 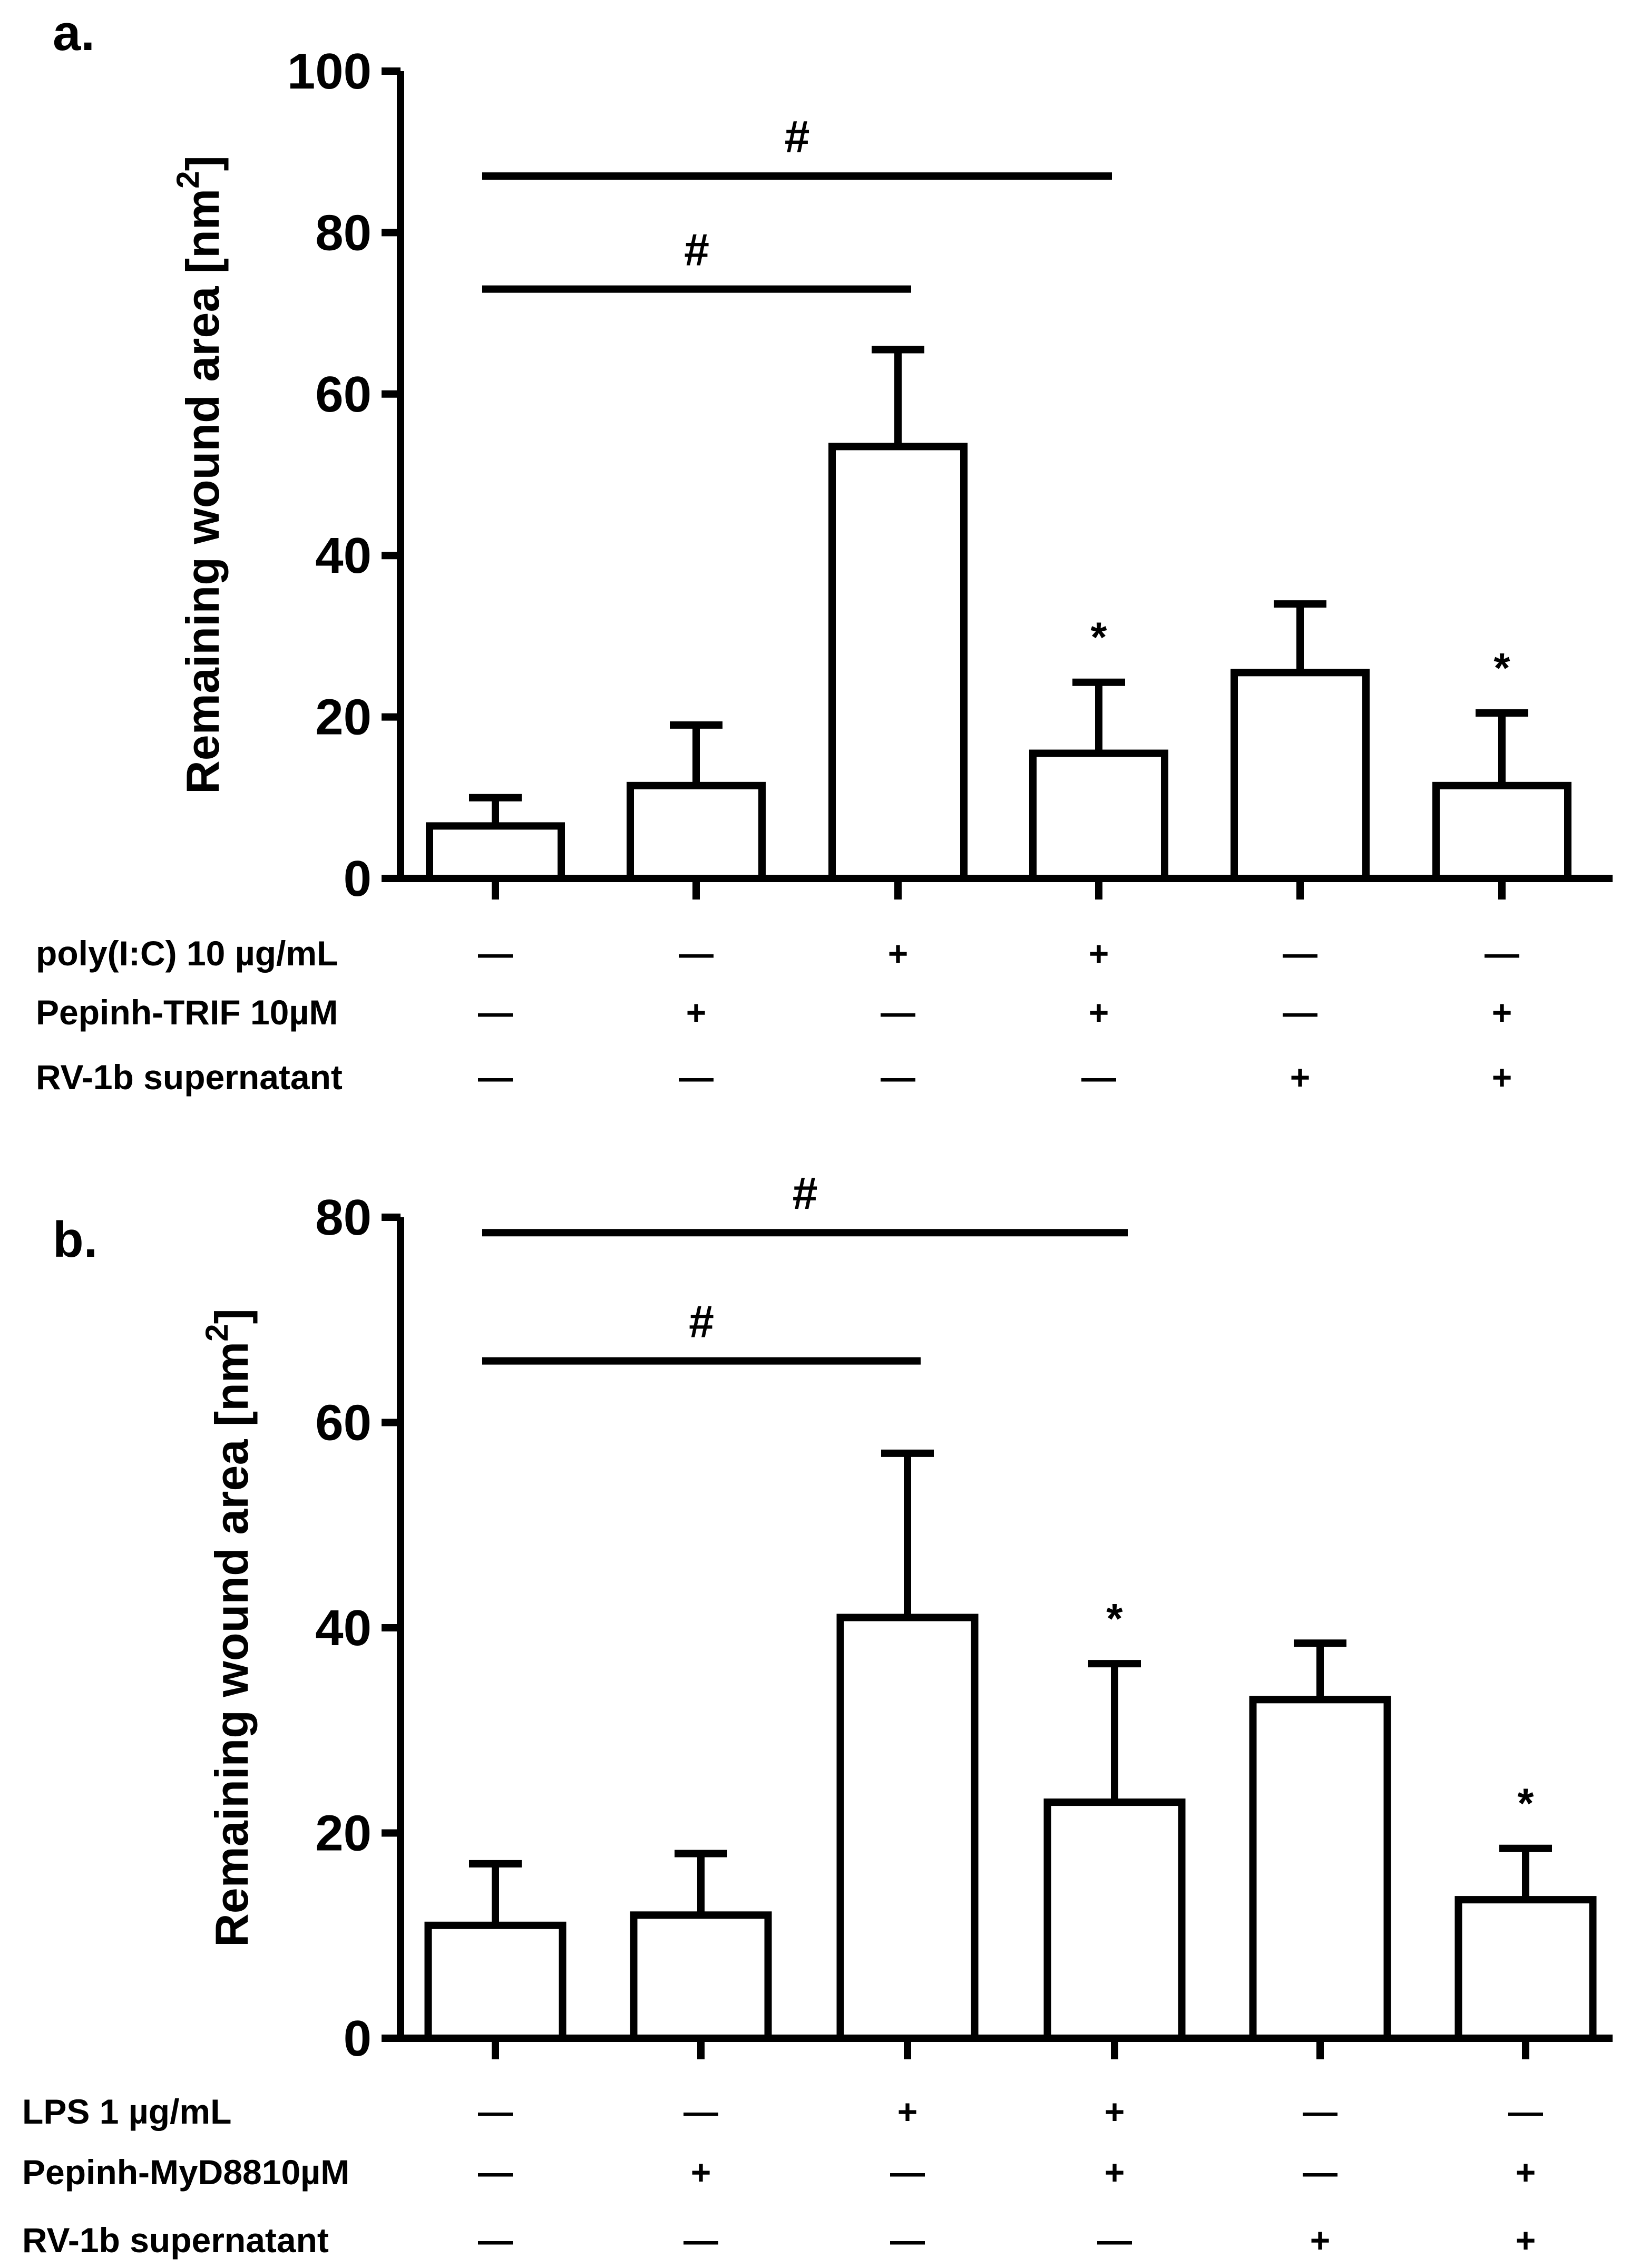 I want to click on panel-label: a., so click(x=74, y=33).